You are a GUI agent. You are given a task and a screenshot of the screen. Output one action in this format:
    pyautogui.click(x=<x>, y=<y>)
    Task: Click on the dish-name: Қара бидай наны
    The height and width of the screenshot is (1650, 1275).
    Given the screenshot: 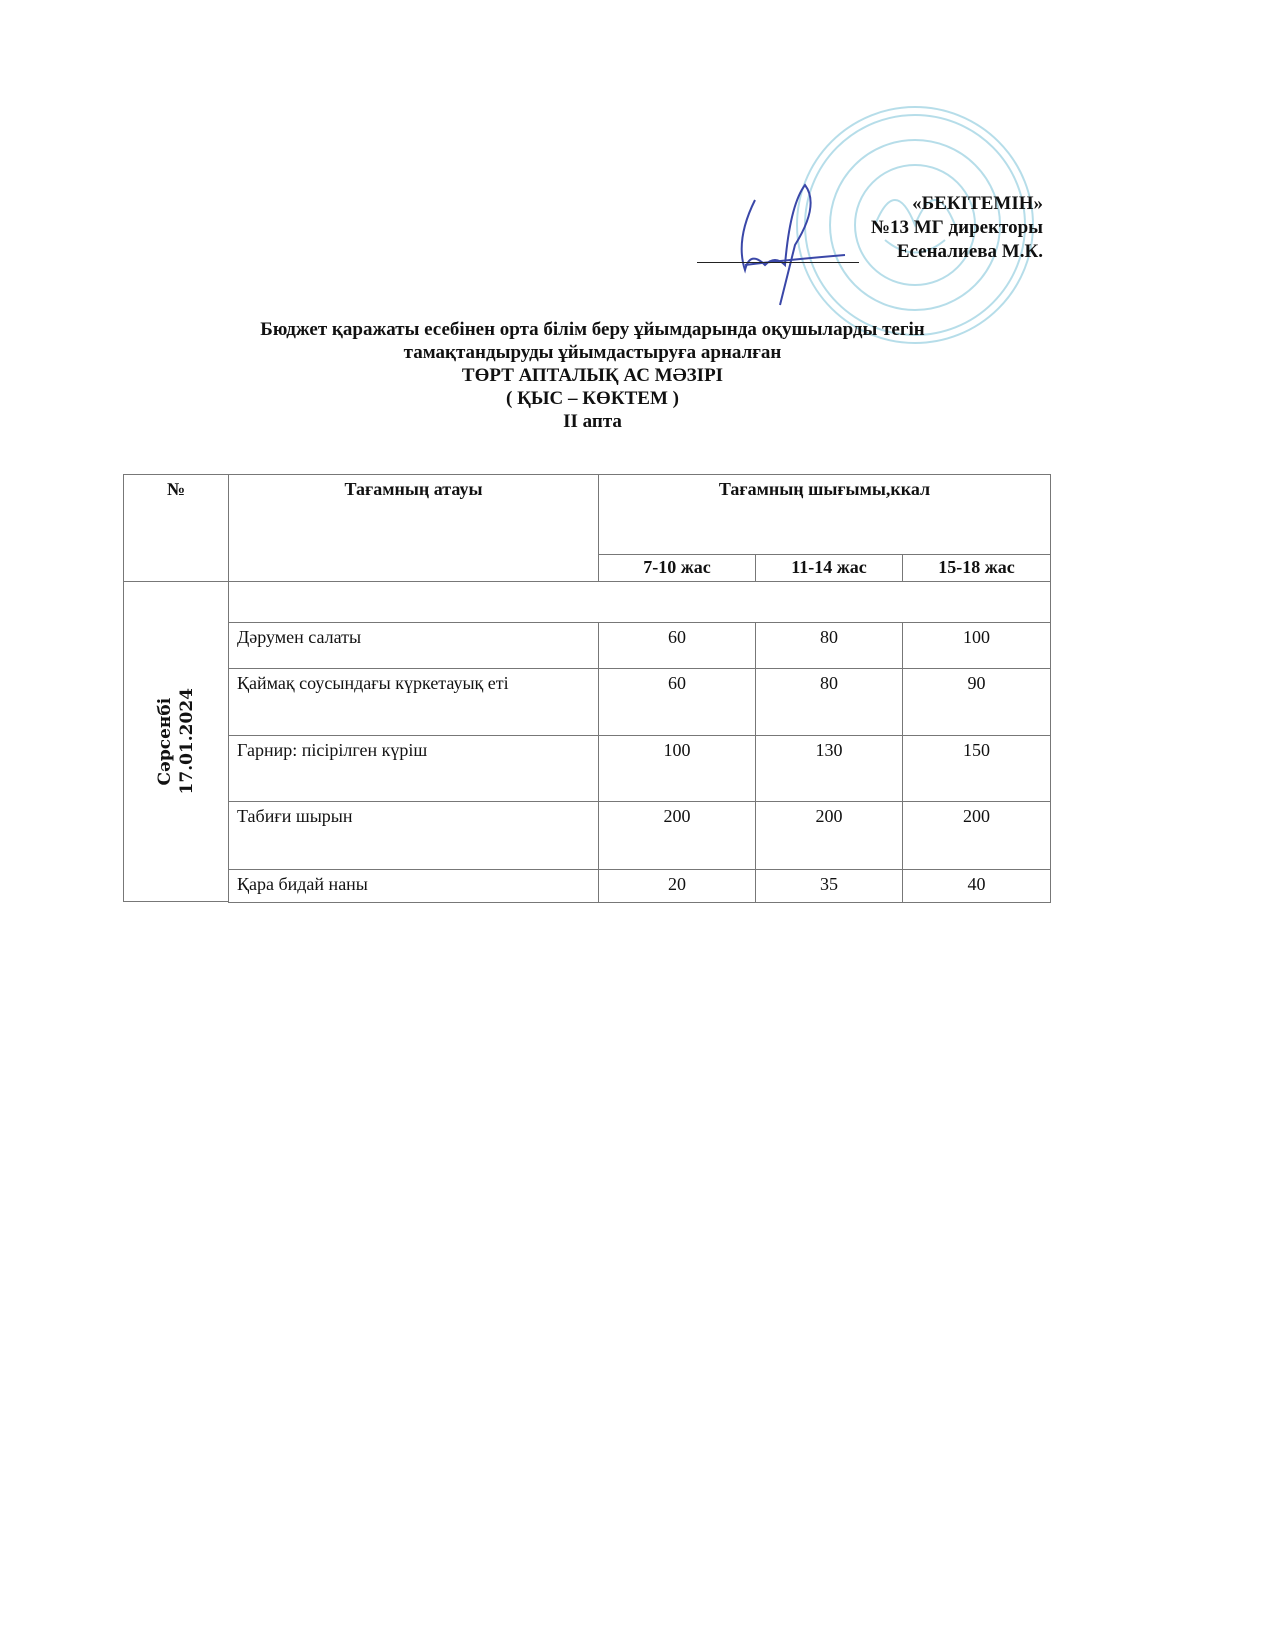 What is the action you would take?
    pyautogui.click(x=413, y=886)
    